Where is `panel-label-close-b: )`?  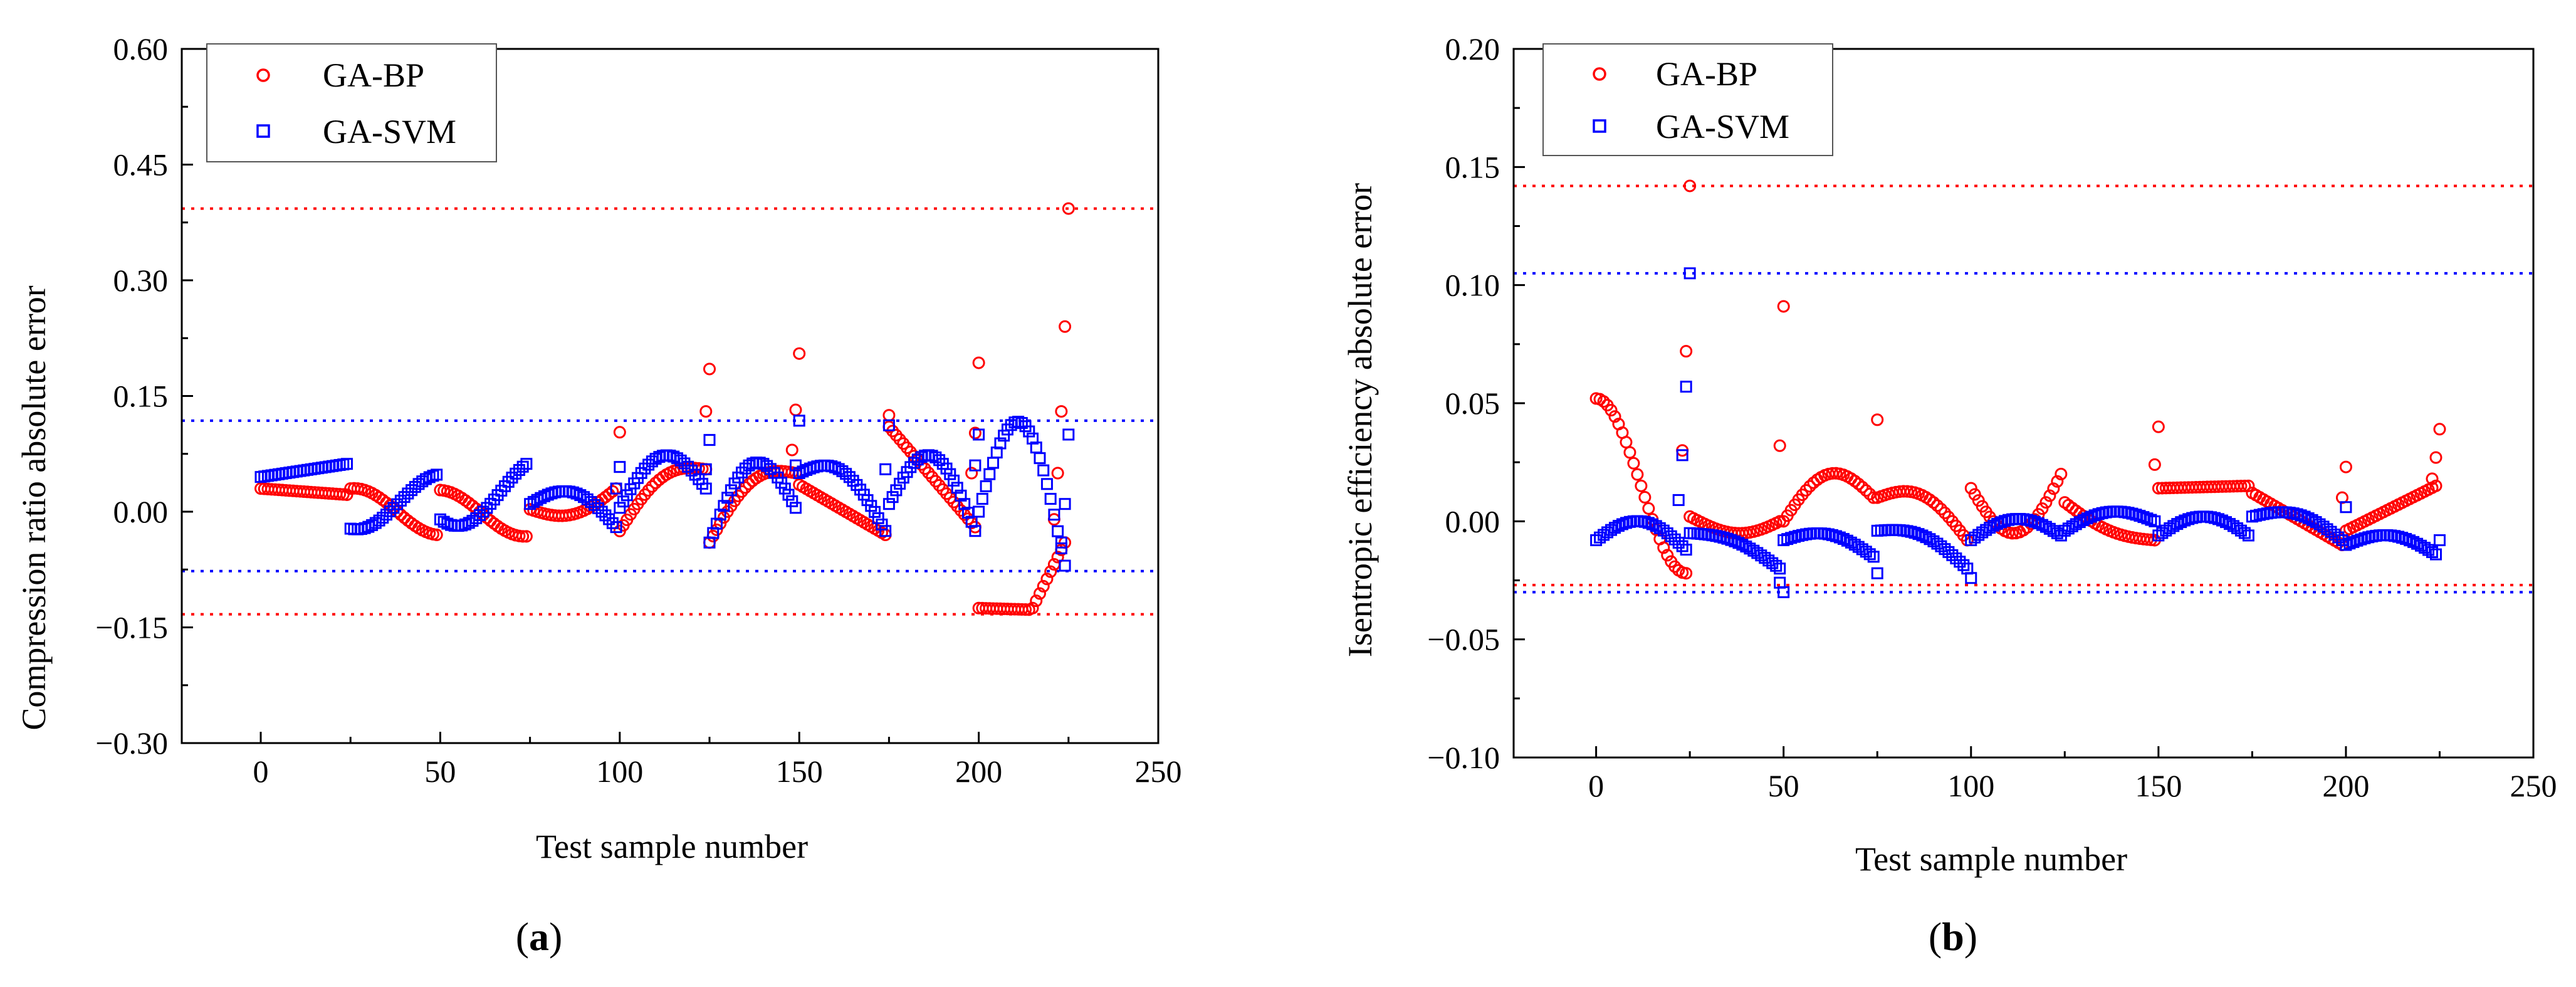
panel-label-close-b: ) is located at coordinates (1970, 936).